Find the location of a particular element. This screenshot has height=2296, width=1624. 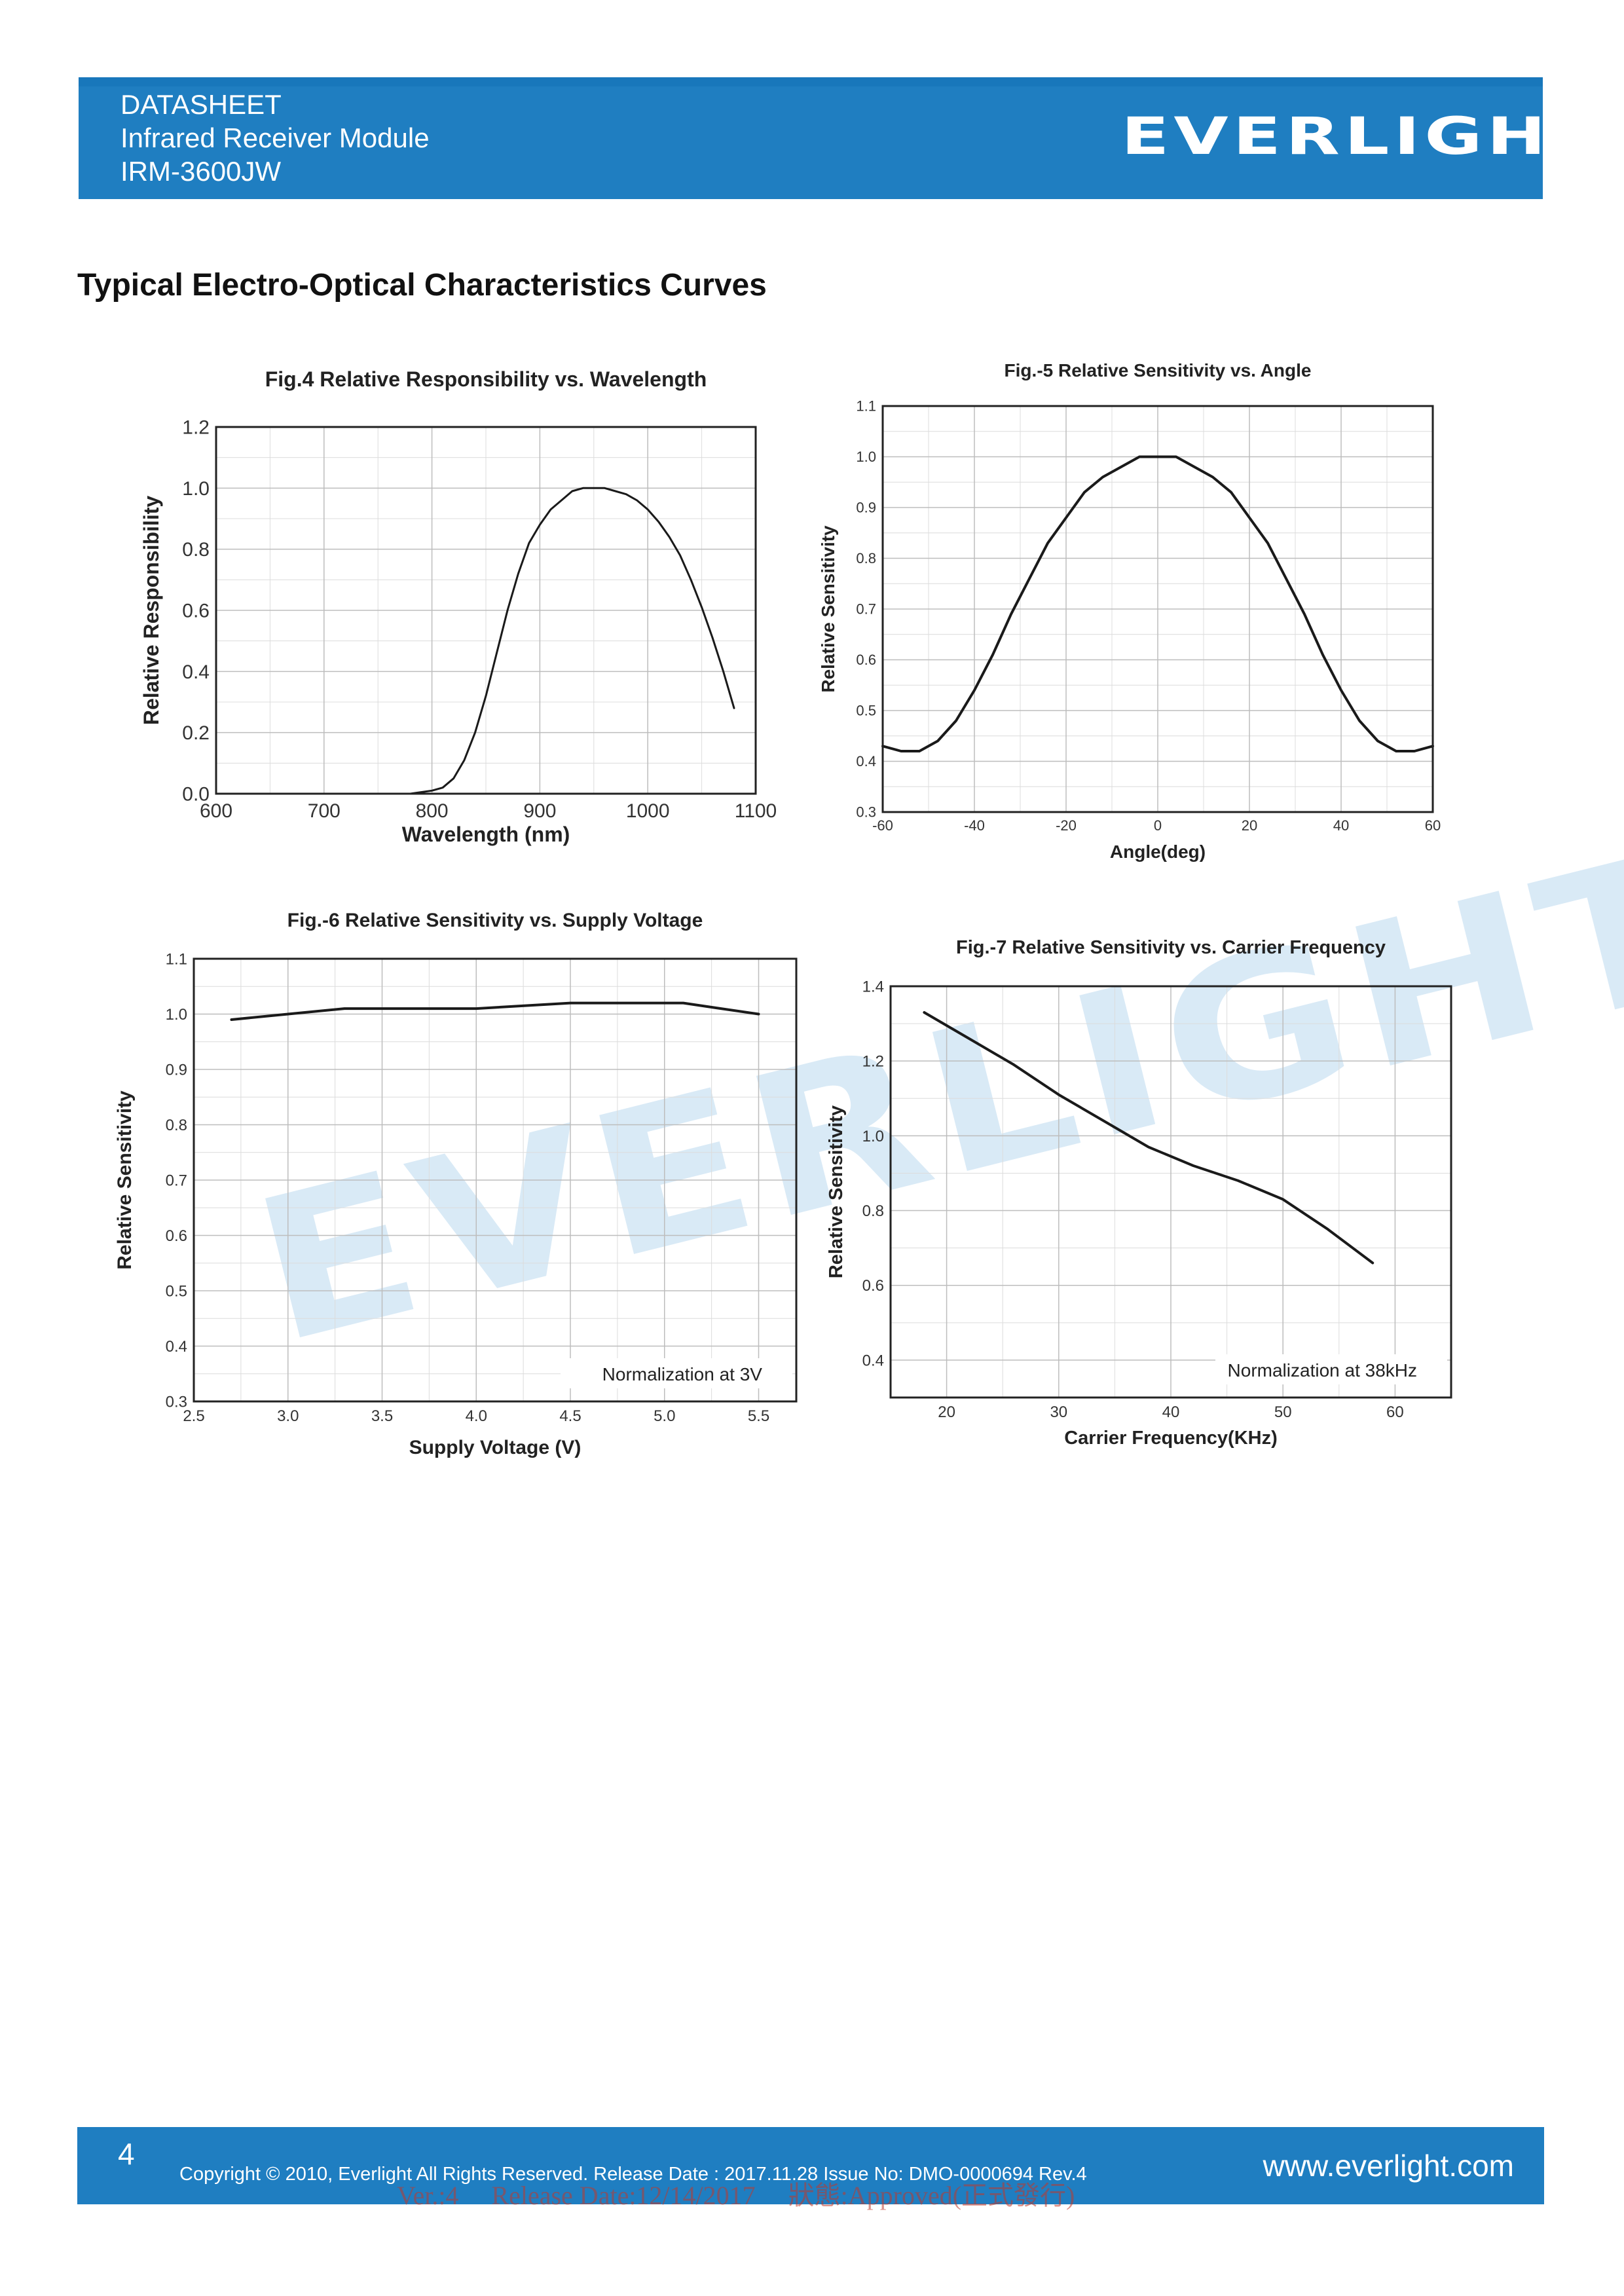

x-tick-label: 2.5 is located at coordinates (193, 1416).